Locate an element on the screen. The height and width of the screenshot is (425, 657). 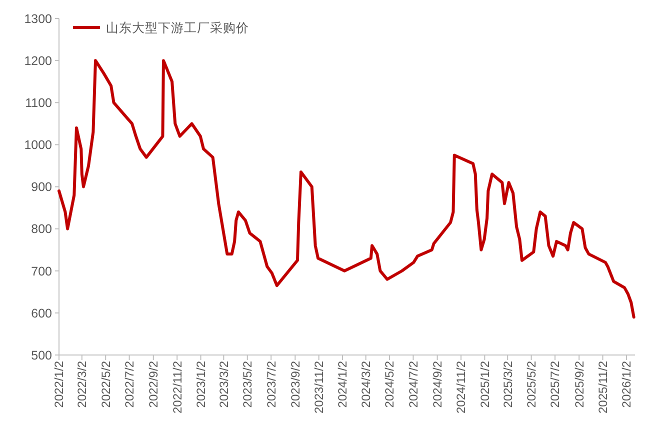
x-tick-label: 2023/5/2 is located at coordinates (247, 384).